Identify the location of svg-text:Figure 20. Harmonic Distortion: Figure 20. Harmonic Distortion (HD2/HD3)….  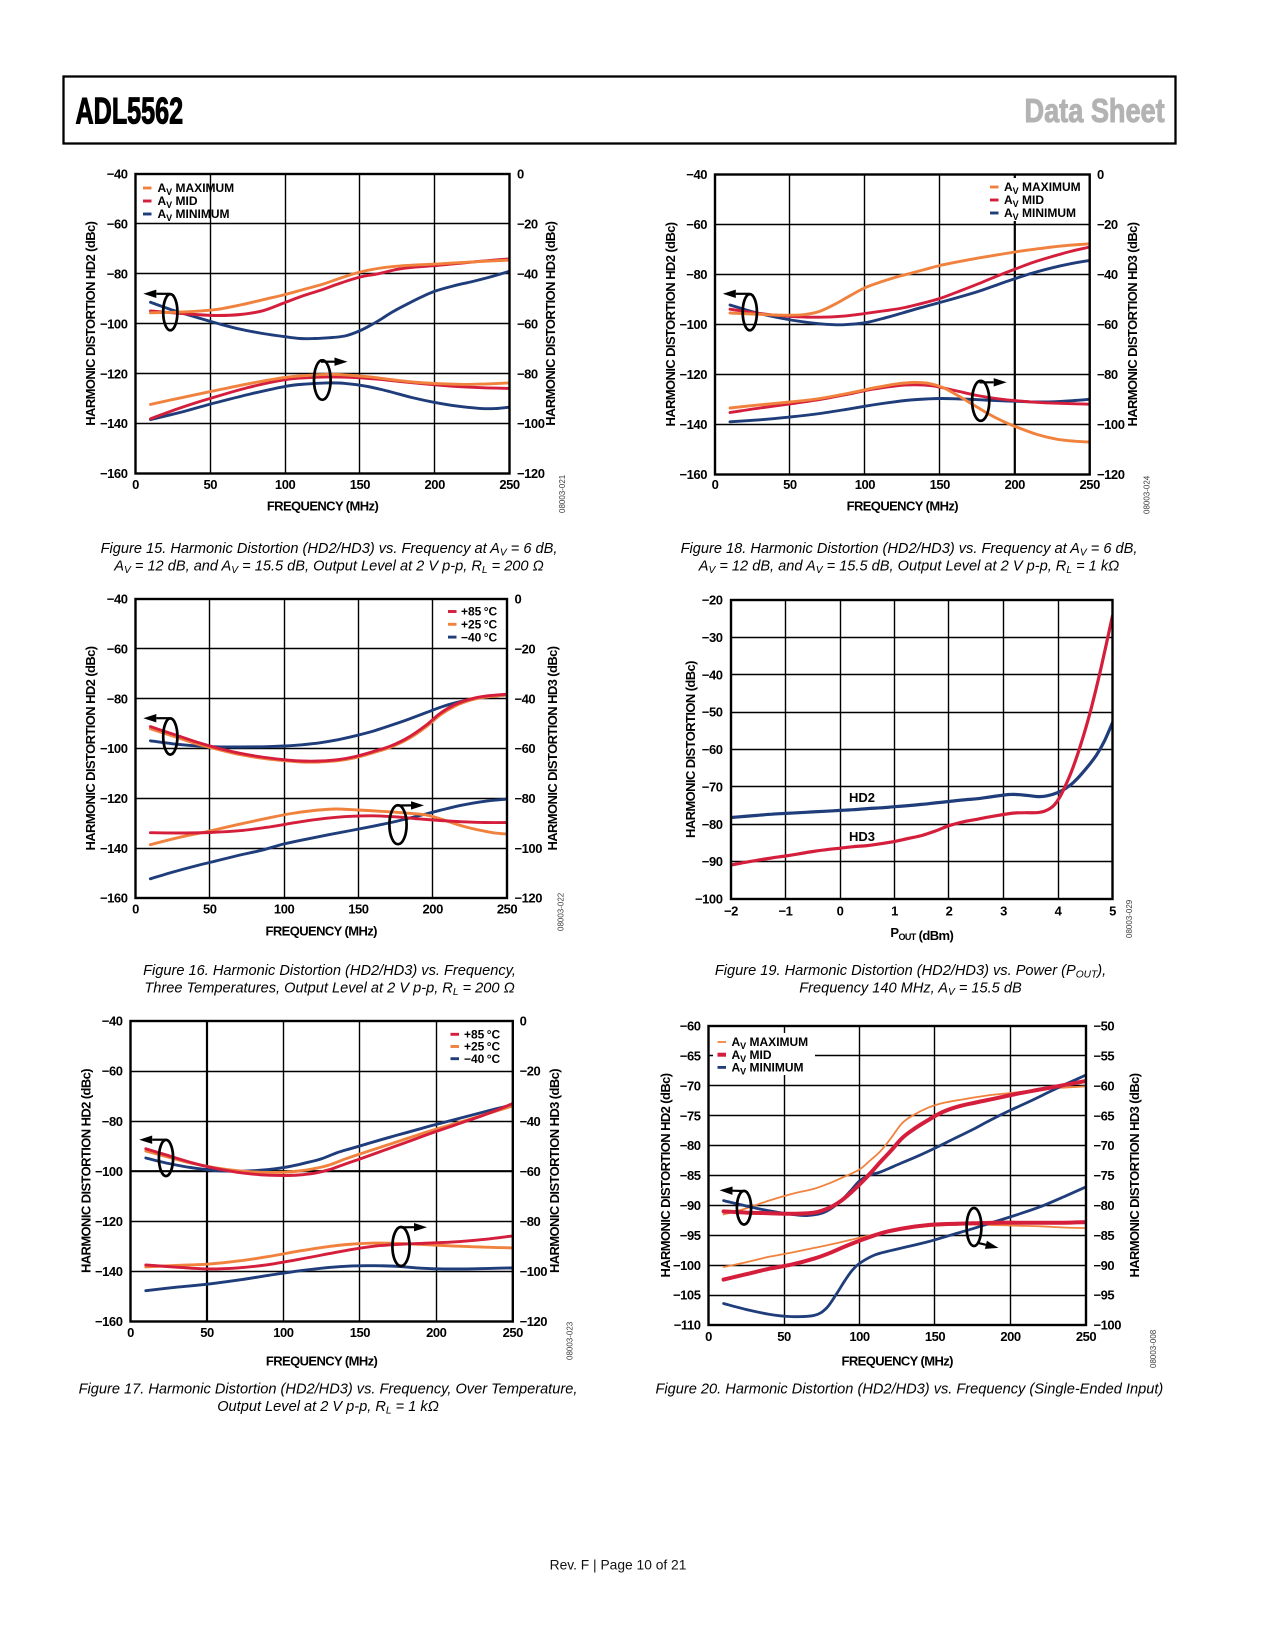
(910, 1389).